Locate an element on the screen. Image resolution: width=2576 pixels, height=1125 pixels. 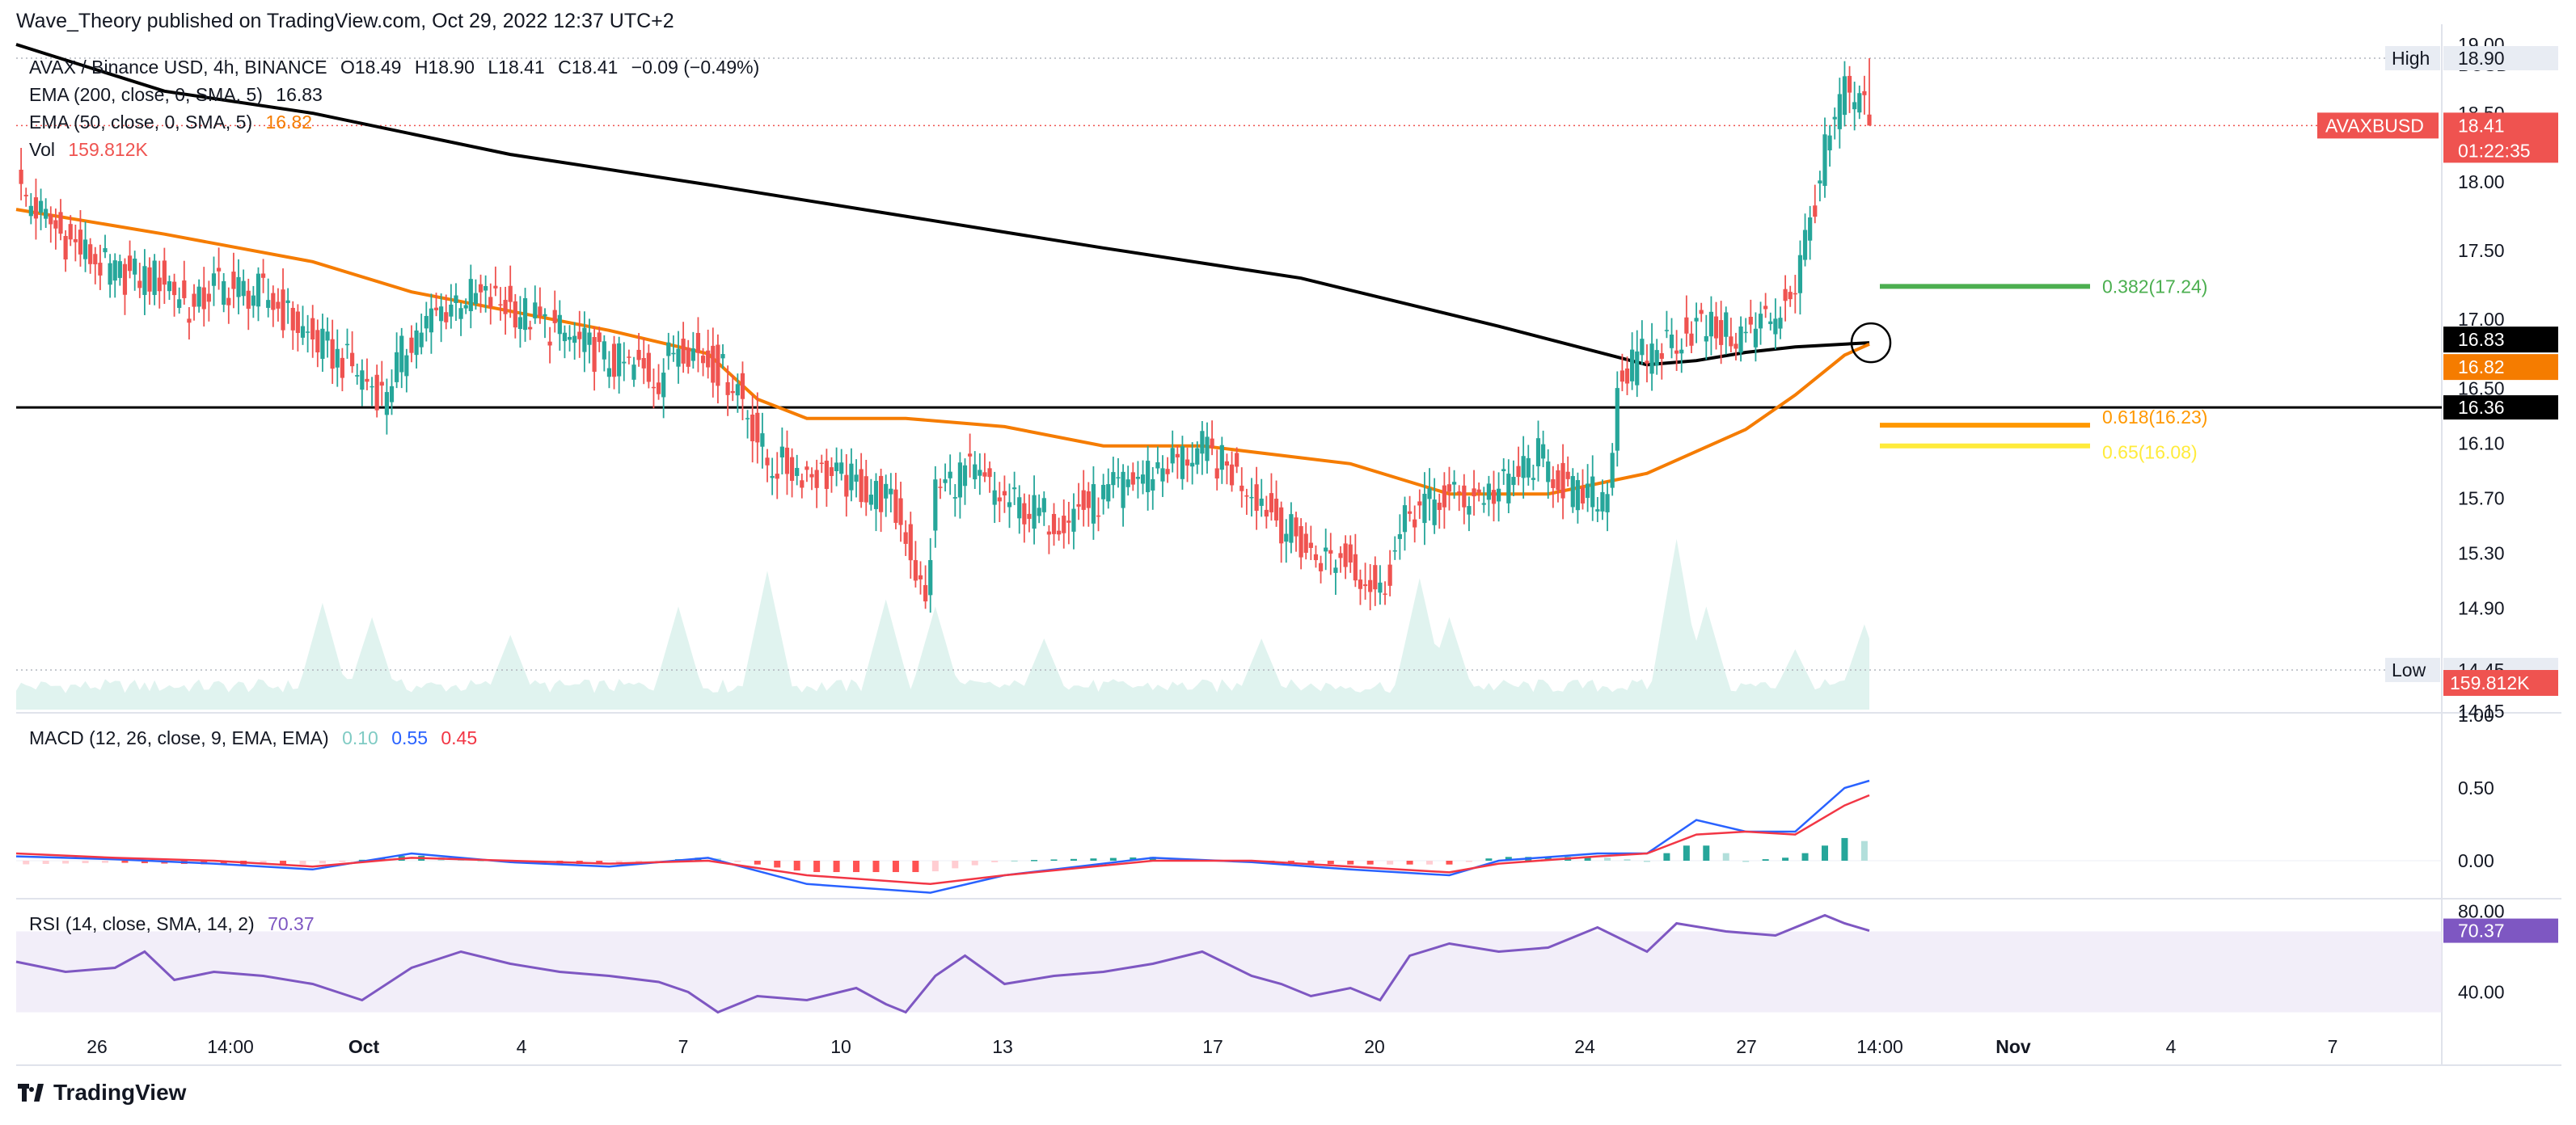
ema200-legend: EMA (200, close, 0, SMA, 5) 16.83 is located at coordinates (180, 95).